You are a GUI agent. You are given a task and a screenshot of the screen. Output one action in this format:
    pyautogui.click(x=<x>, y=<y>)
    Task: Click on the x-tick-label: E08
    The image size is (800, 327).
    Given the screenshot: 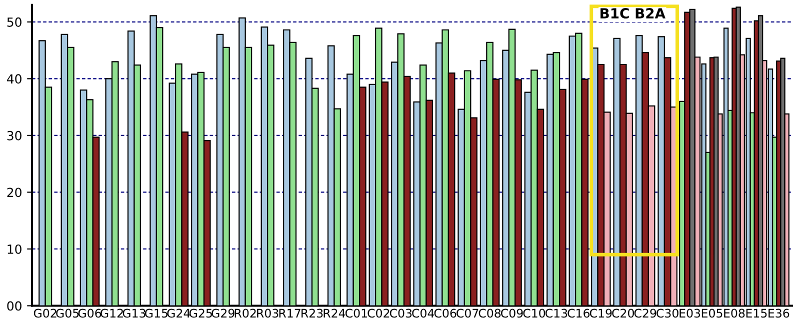 What is the action you would take?
    pyautogui.click(x=734, y=313)
    